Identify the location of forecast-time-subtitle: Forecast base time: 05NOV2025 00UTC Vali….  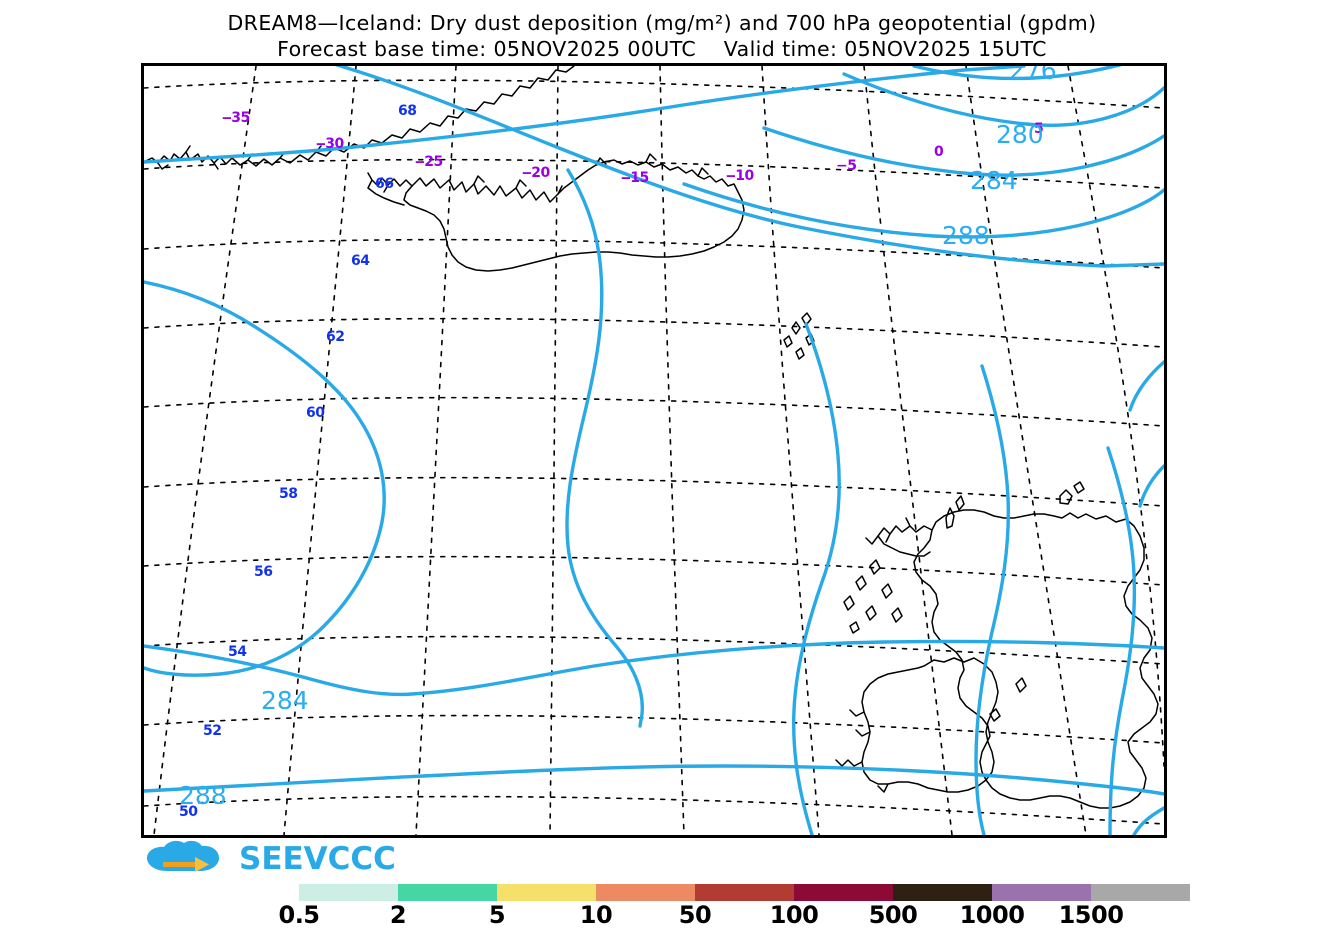
(662, 49).